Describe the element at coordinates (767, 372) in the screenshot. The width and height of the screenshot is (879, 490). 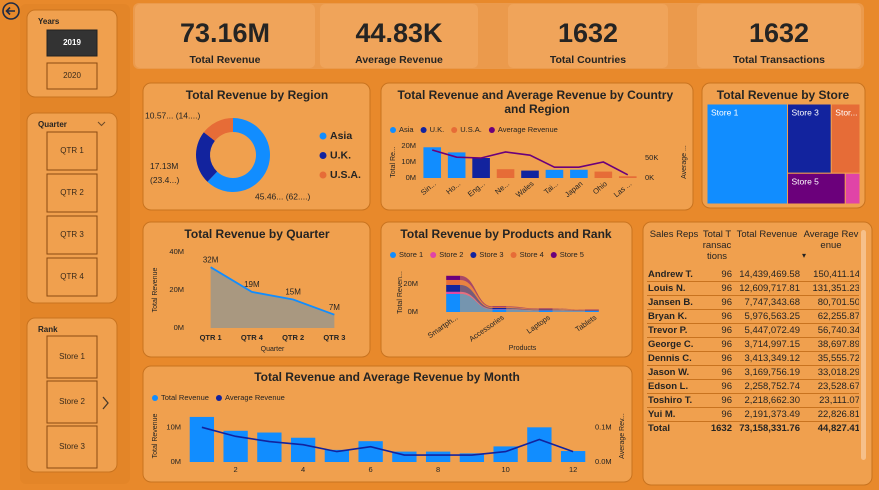
I see `cell: 3,169,756.19` at that location.